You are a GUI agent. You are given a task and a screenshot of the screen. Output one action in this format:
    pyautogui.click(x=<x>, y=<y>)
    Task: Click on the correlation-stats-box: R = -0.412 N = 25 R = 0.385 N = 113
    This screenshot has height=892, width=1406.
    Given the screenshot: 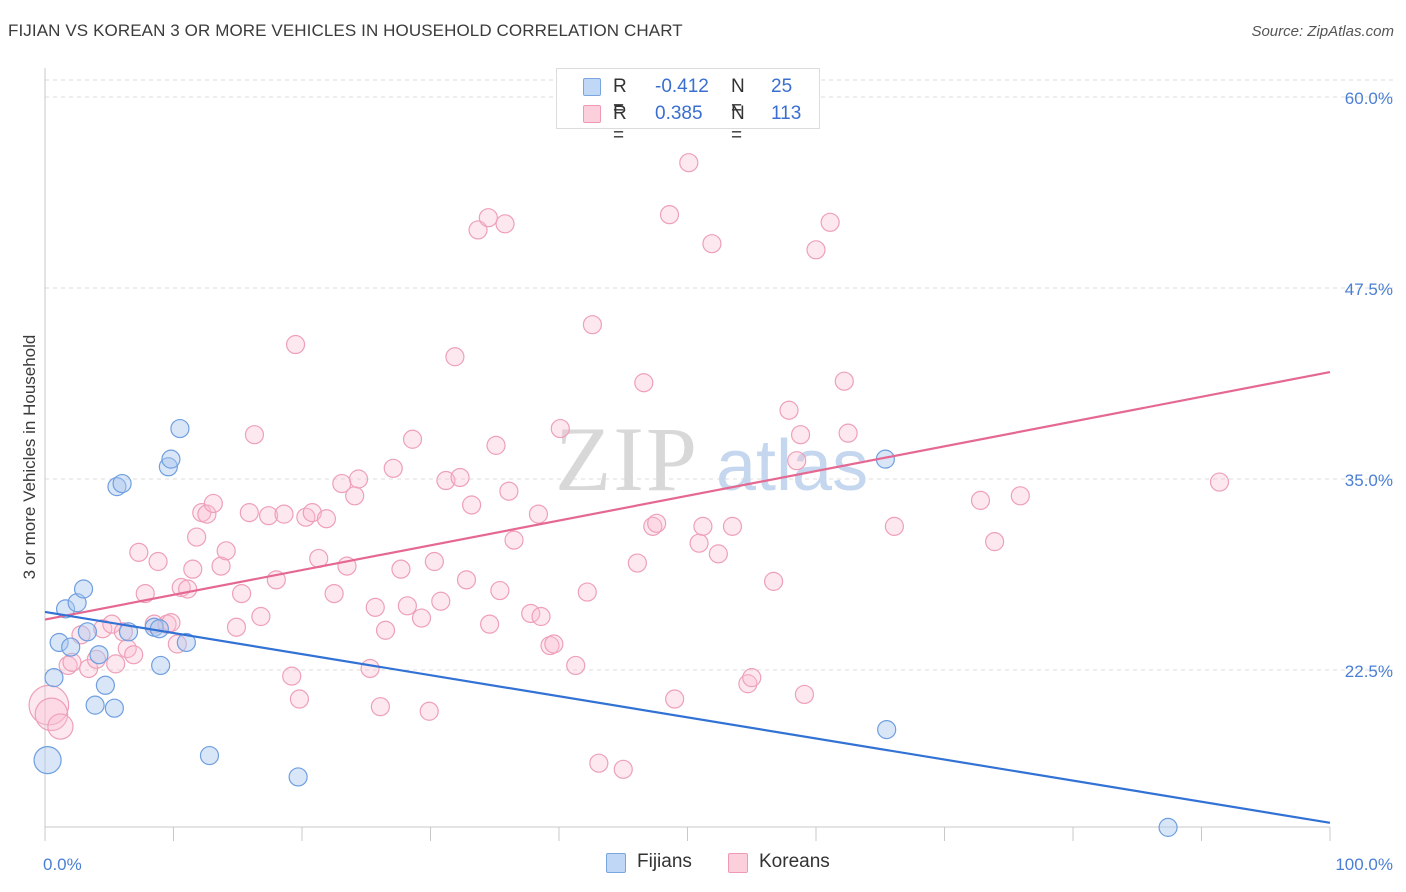 What is the action you would take?
    pyautogui.click(x=688, y=107)
    